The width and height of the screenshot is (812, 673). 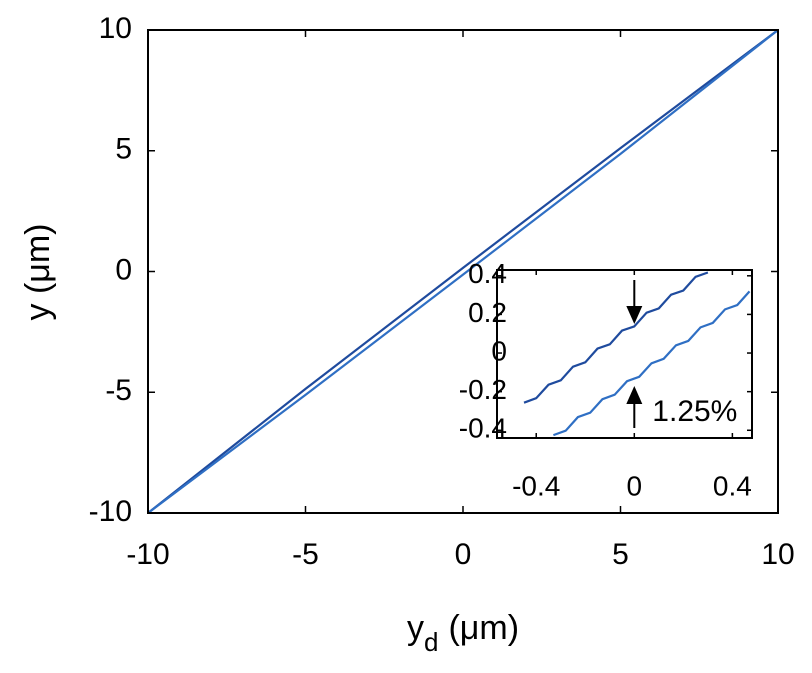 What do you see at coordinates (147, 554) in the screenshot?
I see `x-tick-label: -10` at bounding box center [147, 554].